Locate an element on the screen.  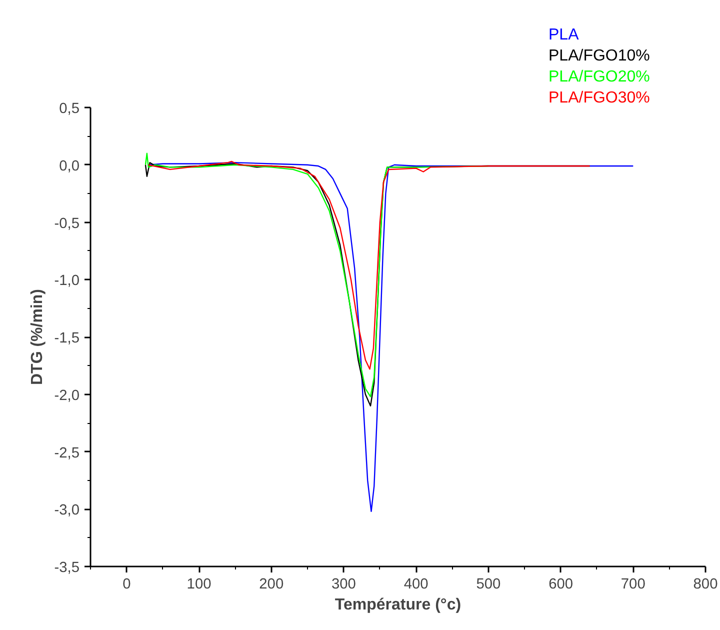
text: PLA/FGO20% is located at coordinates (599, 77).